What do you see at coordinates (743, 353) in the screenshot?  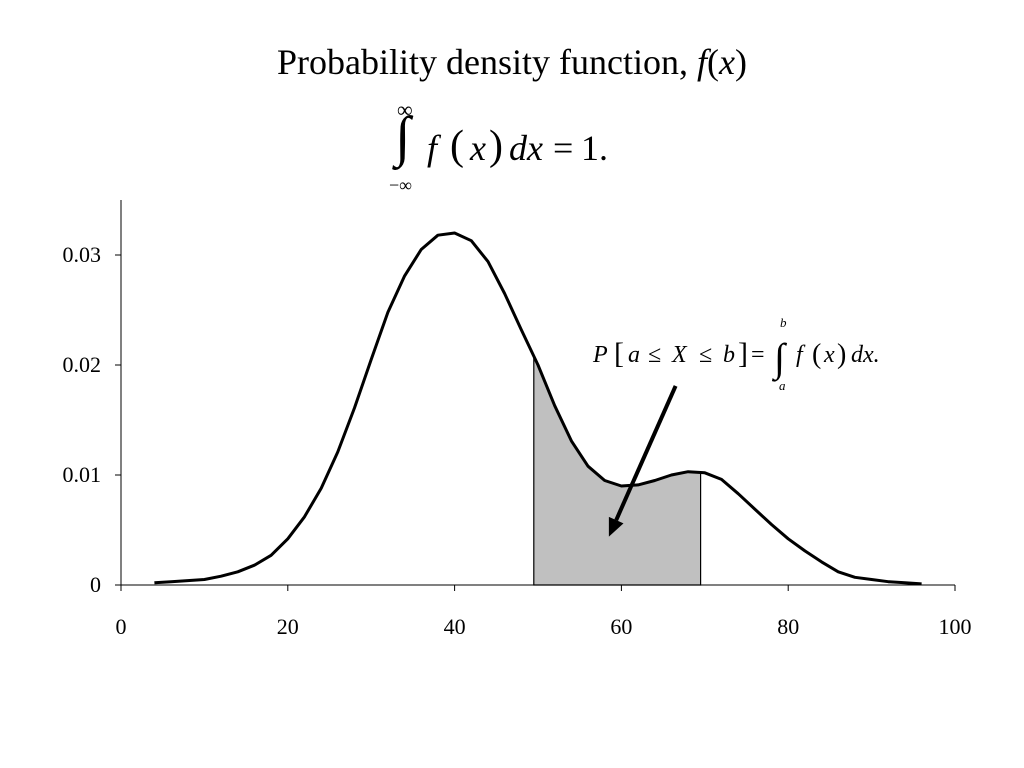 I see `annotation-bracket-close: ]` at bounding box center [743, 353].